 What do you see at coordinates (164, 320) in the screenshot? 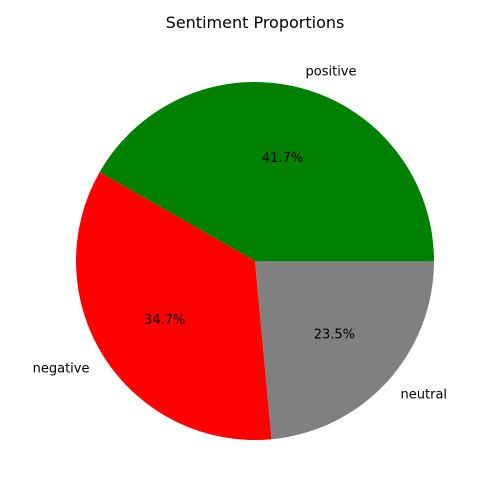
I see `pie-pct-label-negative: 34.7%` at bounding box center [164, 320].